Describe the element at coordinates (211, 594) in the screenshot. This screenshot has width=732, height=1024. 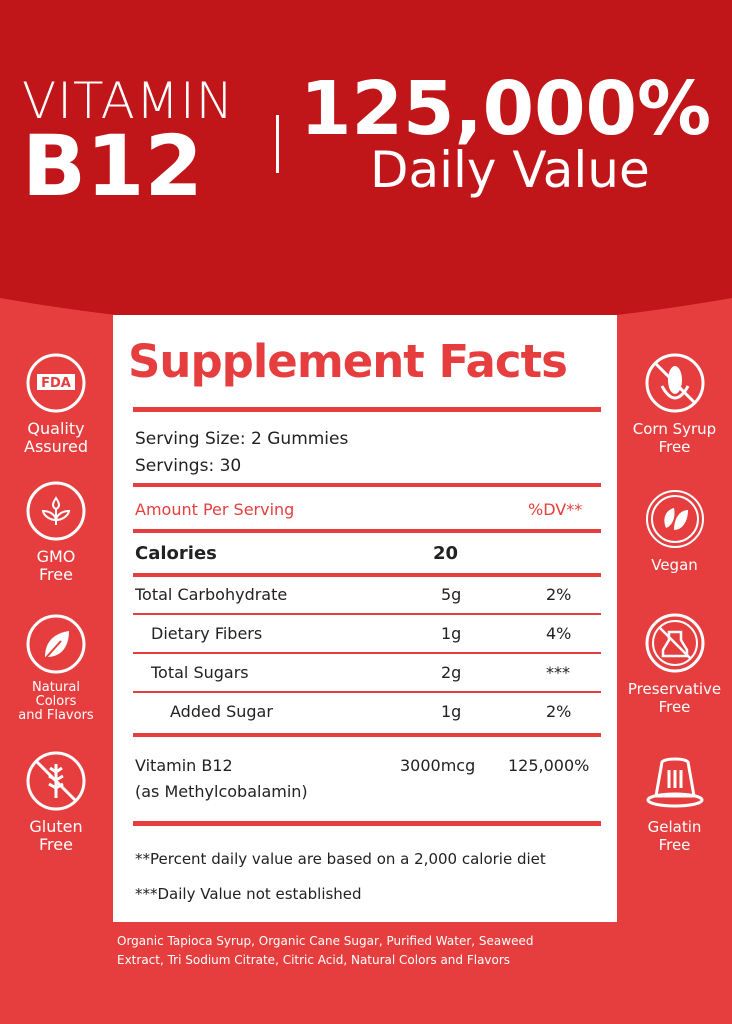
I see `row-name: Total Carbohydrate` at that location.